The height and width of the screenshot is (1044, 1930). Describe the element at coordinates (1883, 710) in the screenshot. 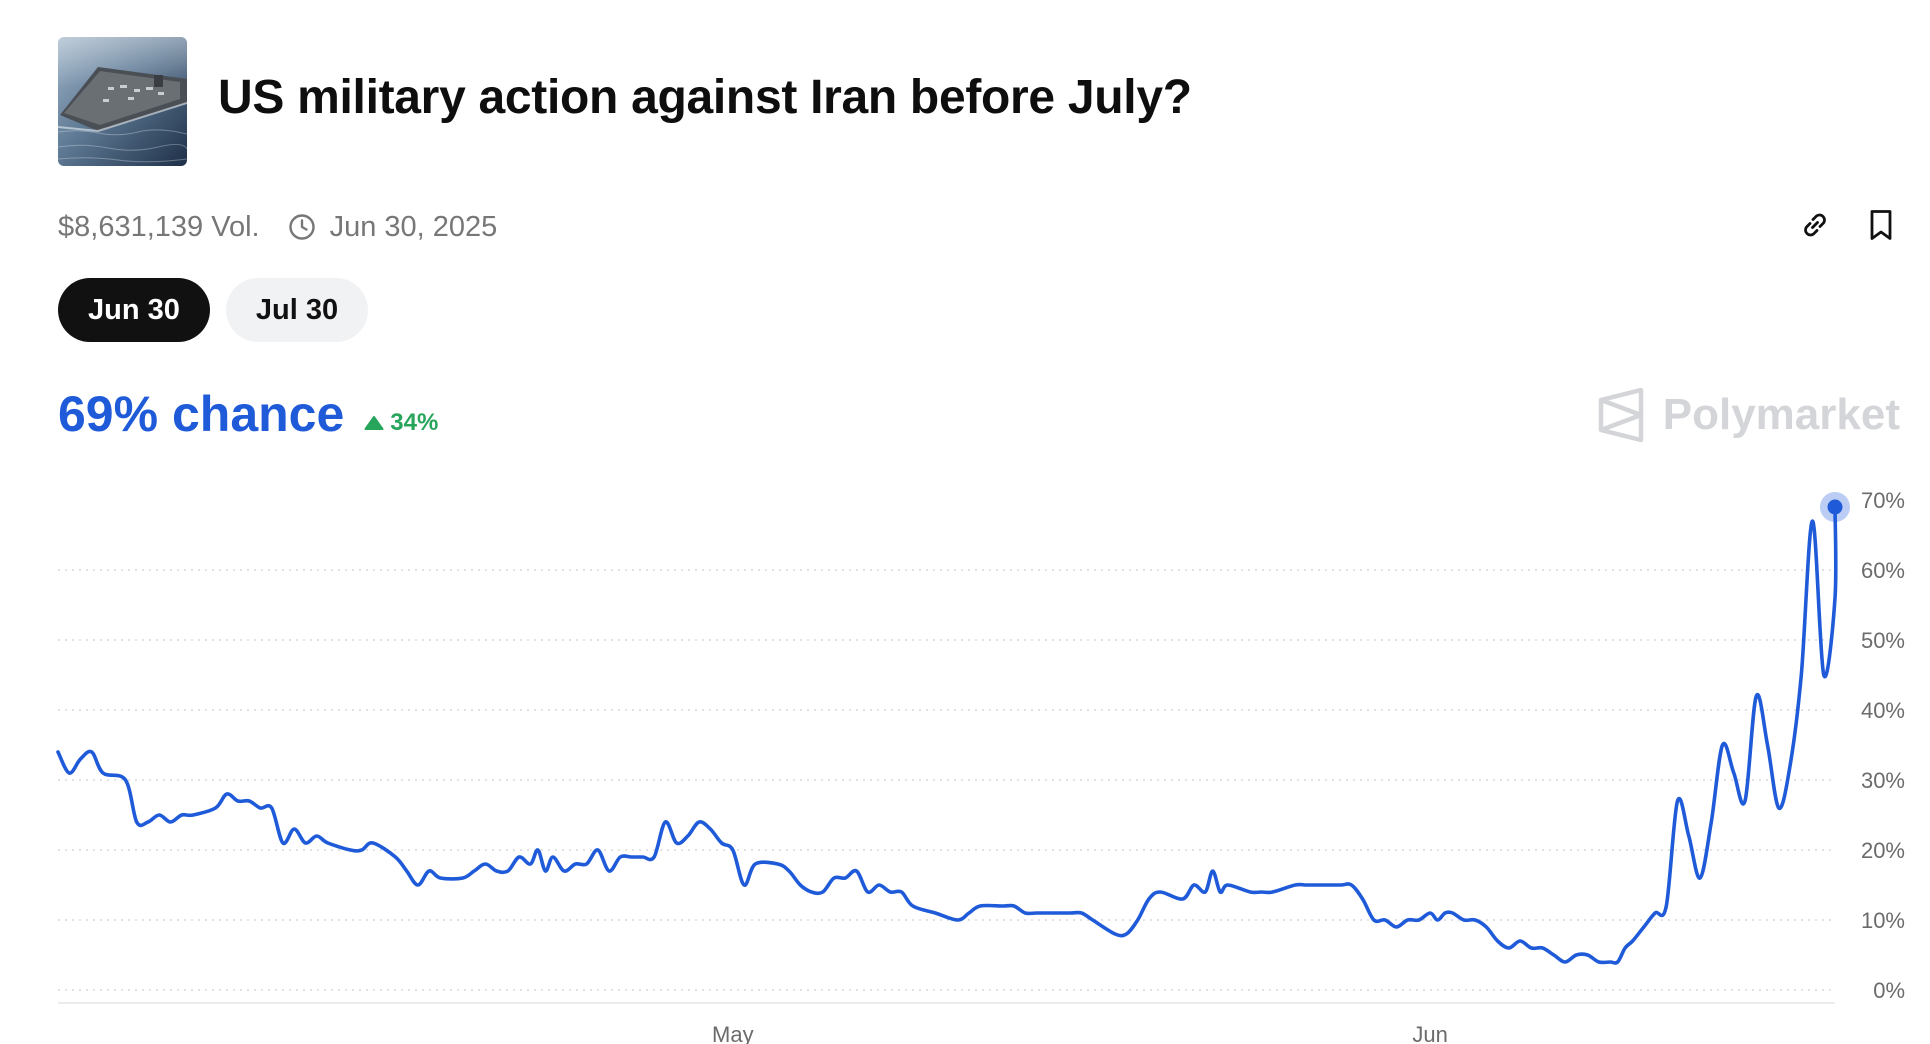

I see `y-tick-label: 40%` at that location.